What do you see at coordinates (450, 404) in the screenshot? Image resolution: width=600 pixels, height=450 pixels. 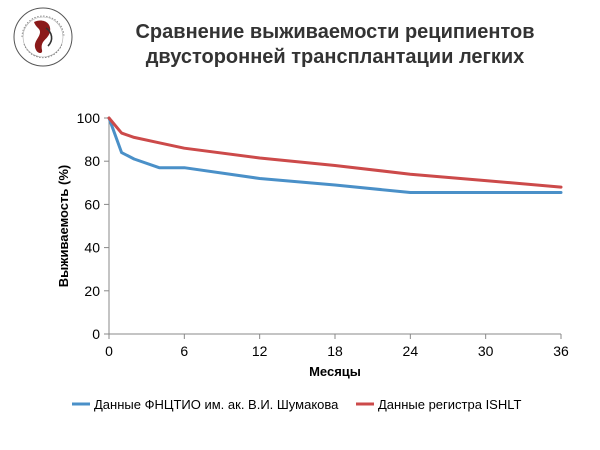 I see `legend-label-2: Данные регистра ISHLT` at bounding box center [450, 404].